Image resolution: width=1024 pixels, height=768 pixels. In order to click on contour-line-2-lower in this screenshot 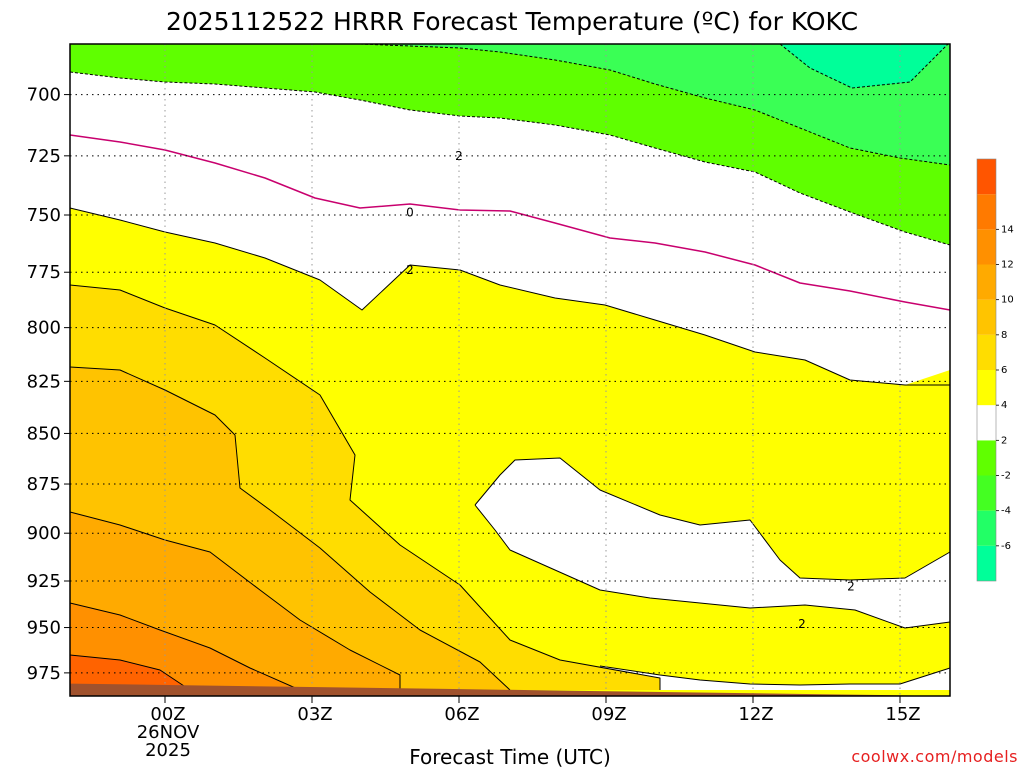, I will do `click(712, 566)`.